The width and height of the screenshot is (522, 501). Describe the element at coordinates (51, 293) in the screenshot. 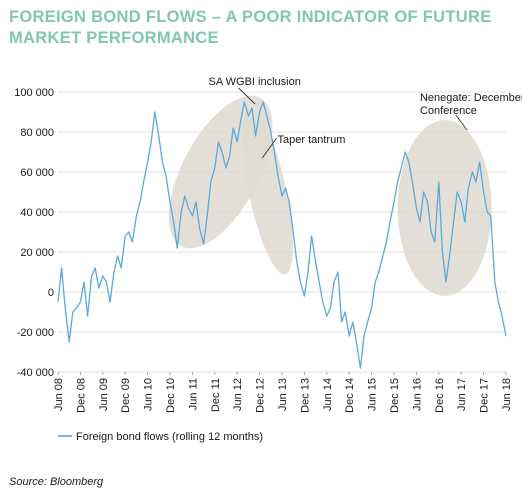

I see `y-tick-label: 0` at that location.